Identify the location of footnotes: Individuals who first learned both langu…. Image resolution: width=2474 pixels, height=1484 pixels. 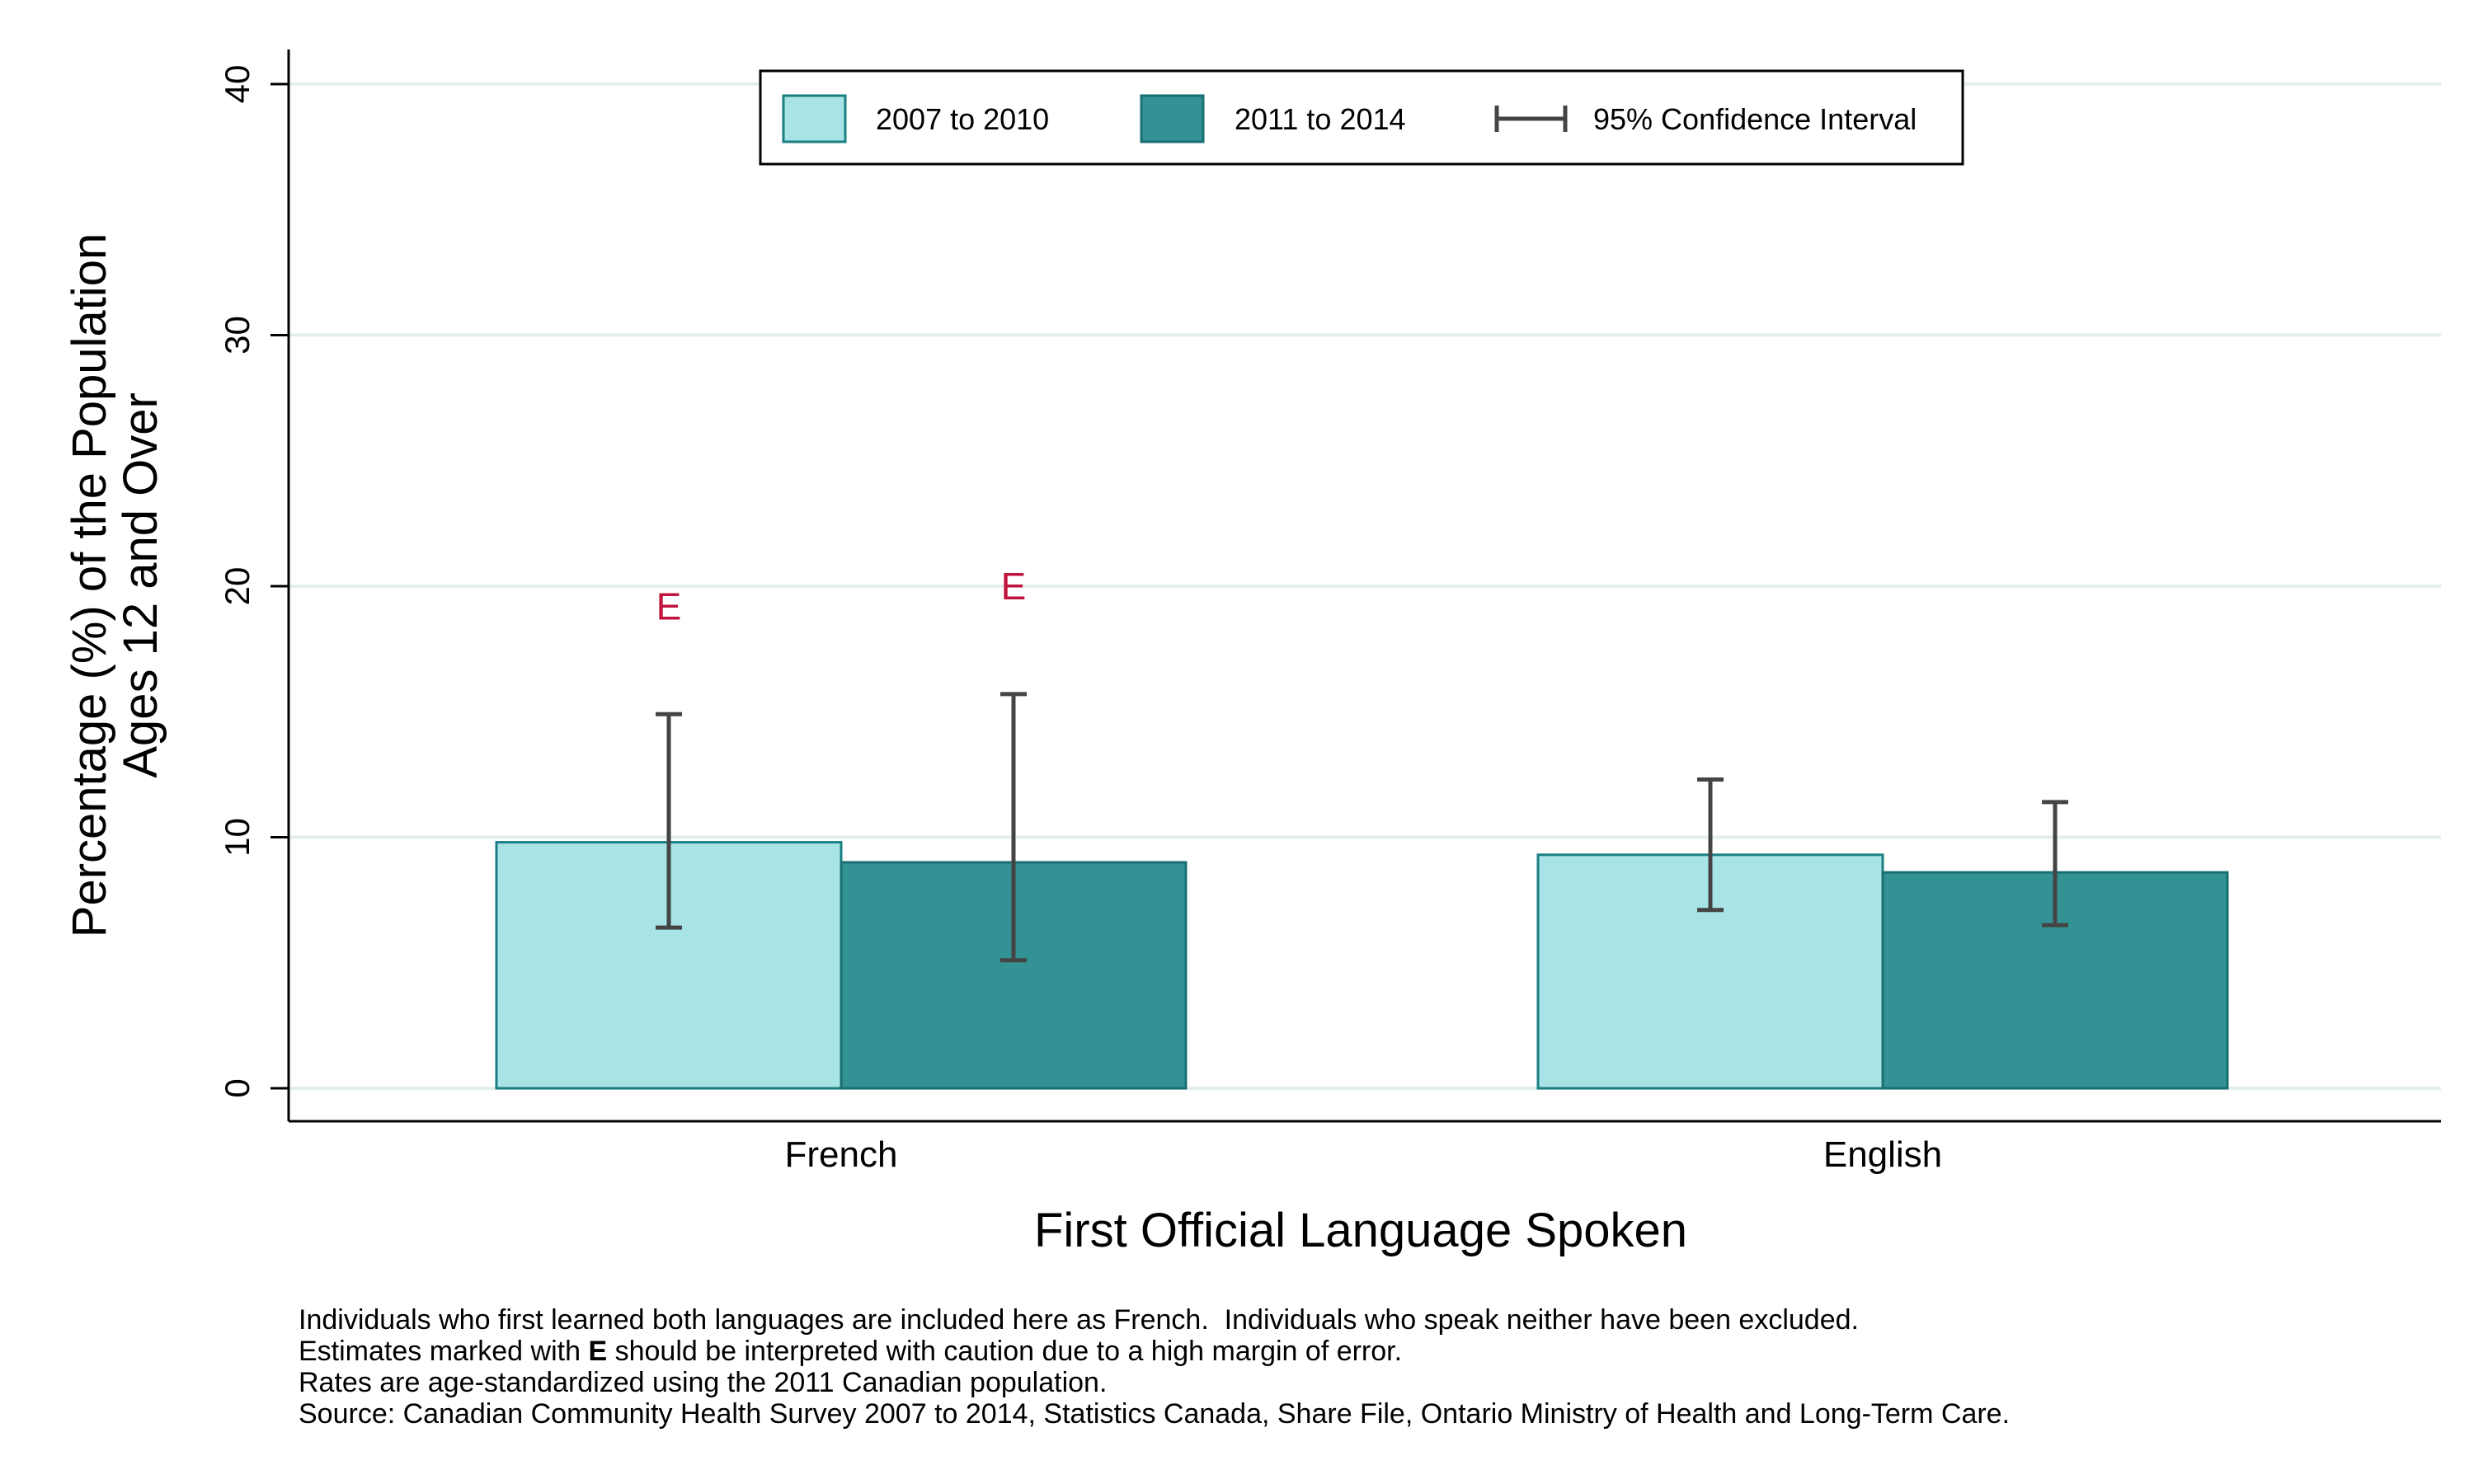
(1329, 1367).